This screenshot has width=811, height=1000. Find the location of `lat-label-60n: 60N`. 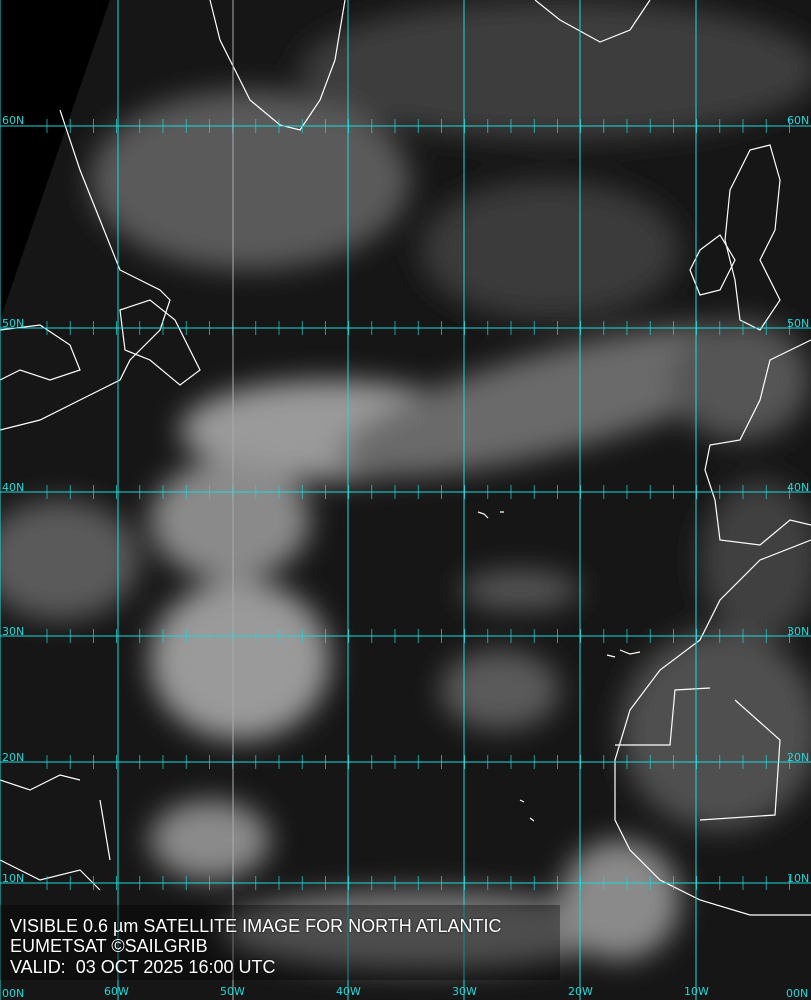

lat-label-60n: 60N is located at coordinates (13, 120).